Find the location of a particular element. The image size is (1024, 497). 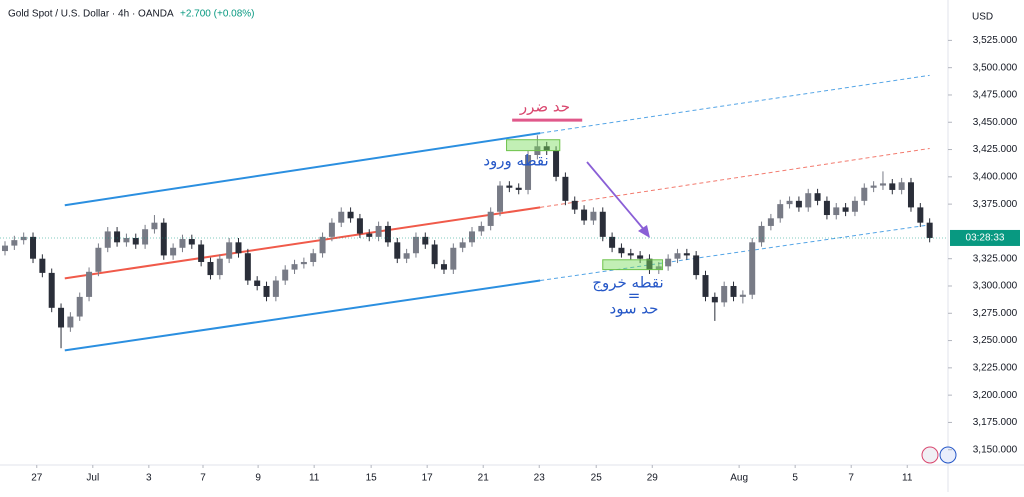

x-tick-label: 3 is located at coordinates (149, 478).